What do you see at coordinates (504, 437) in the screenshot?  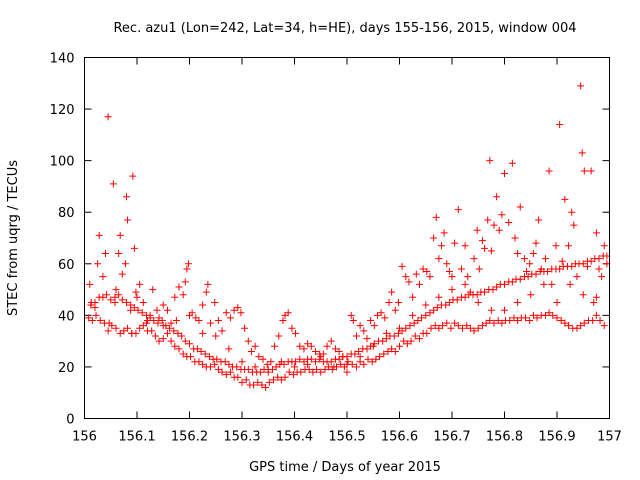 I see `x-tick-label: 156.8` at bounding box center [504, 437].